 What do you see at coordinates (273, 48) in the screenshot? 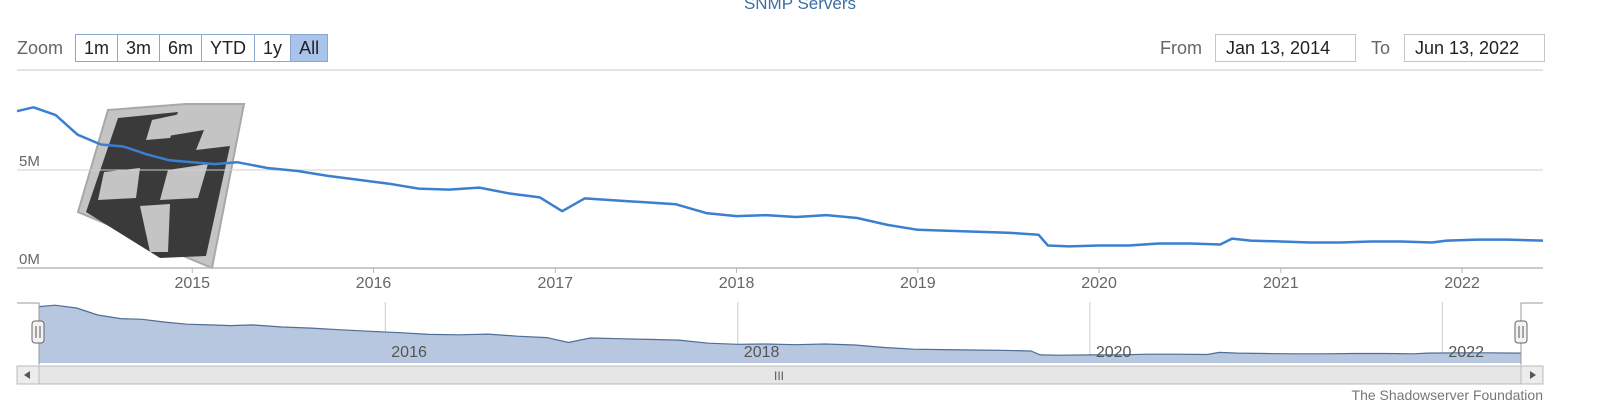
I see `zoom-1y-button: 1y` at bounding box center [273, 48].